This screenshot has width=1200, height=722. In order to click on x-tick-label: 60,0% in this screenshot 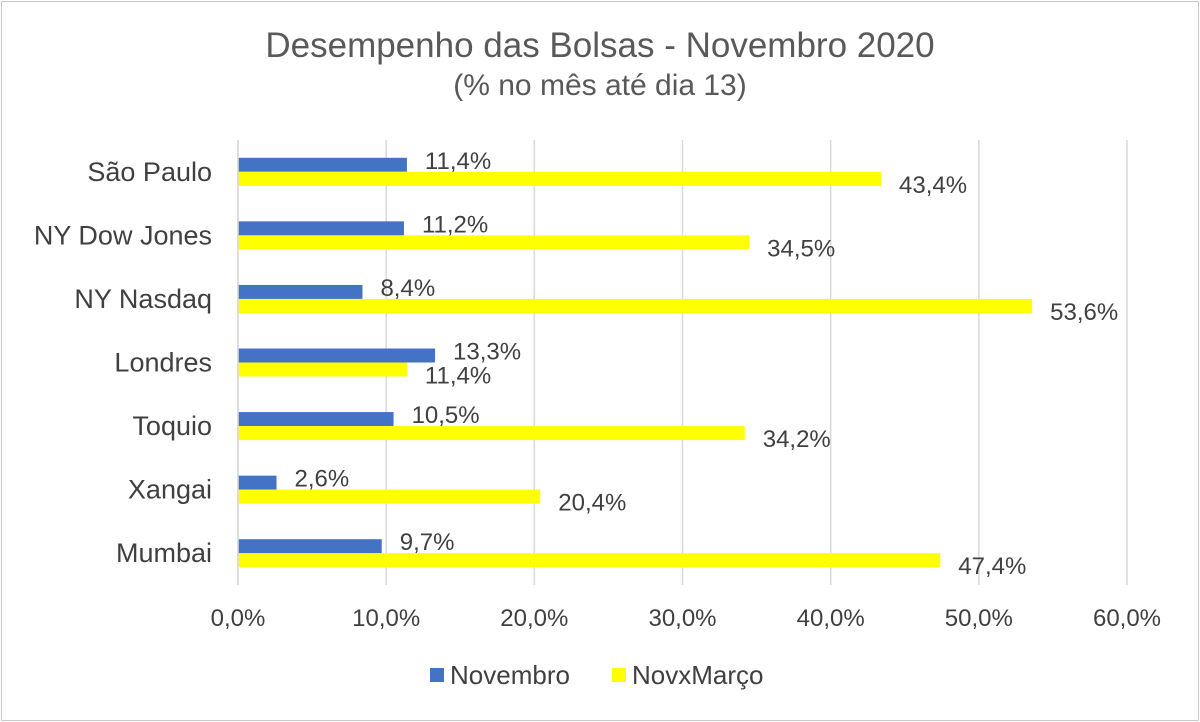, I will do `click(1127, 618)`.